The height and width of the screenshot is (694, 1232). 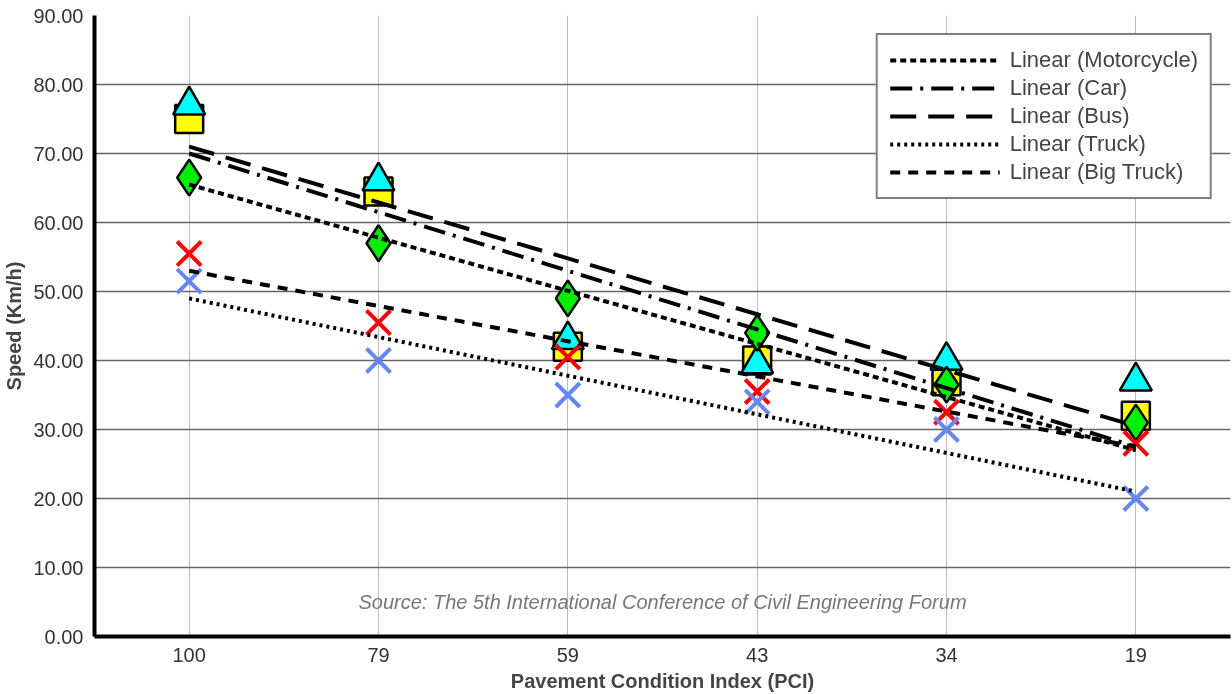 What do you see at coordinates (58, 222) in the screenshot?
I see `y-tick-label: 60.00` at bounding box center [58, 222].